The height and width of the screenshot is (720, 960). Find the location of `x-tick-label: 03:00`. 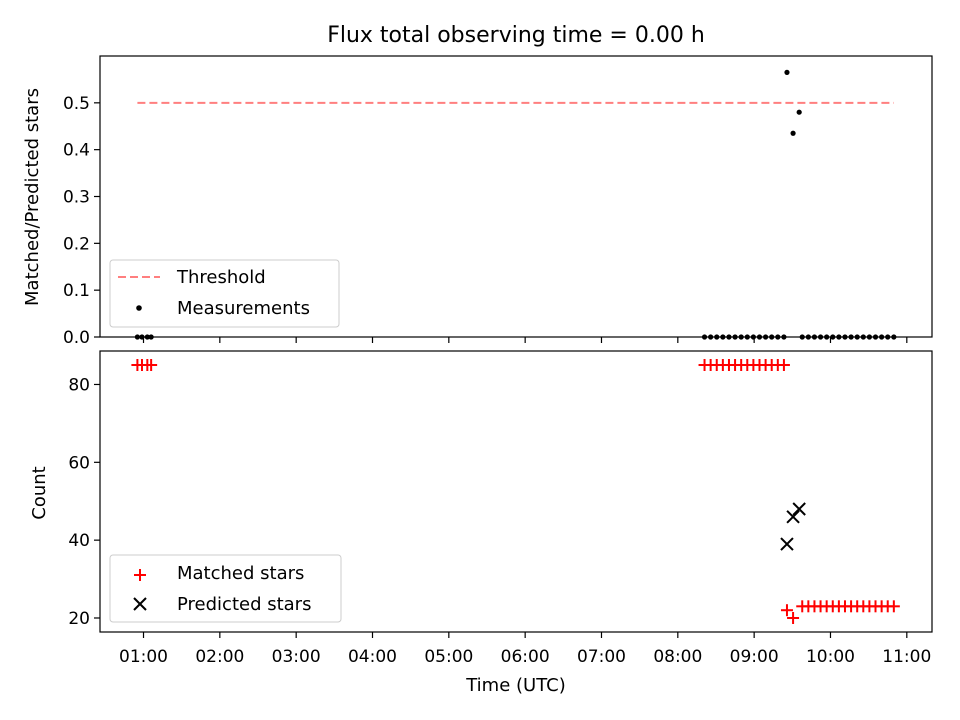

x-tick-label: 03:00 is located at coordinates (296, 657).